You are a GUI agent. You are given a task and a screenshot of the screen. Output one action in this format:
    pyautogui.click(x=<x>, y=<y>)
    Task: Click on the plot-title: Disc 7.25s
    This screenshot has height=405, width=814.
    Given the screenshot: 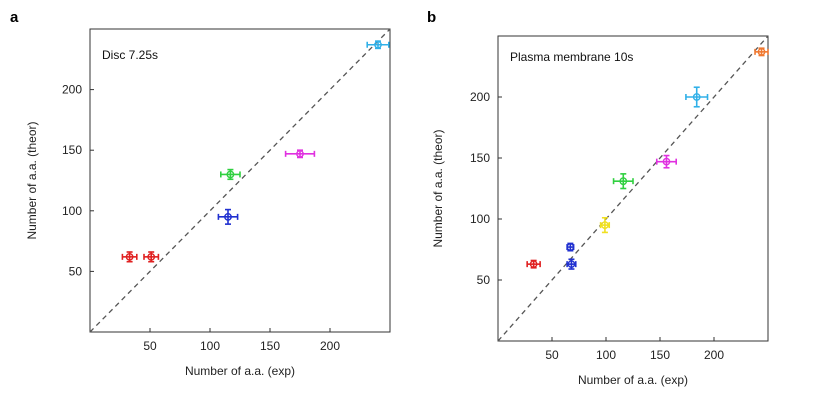 What is the action you would take?
    pyautogui.click(x=130, y=55)
    